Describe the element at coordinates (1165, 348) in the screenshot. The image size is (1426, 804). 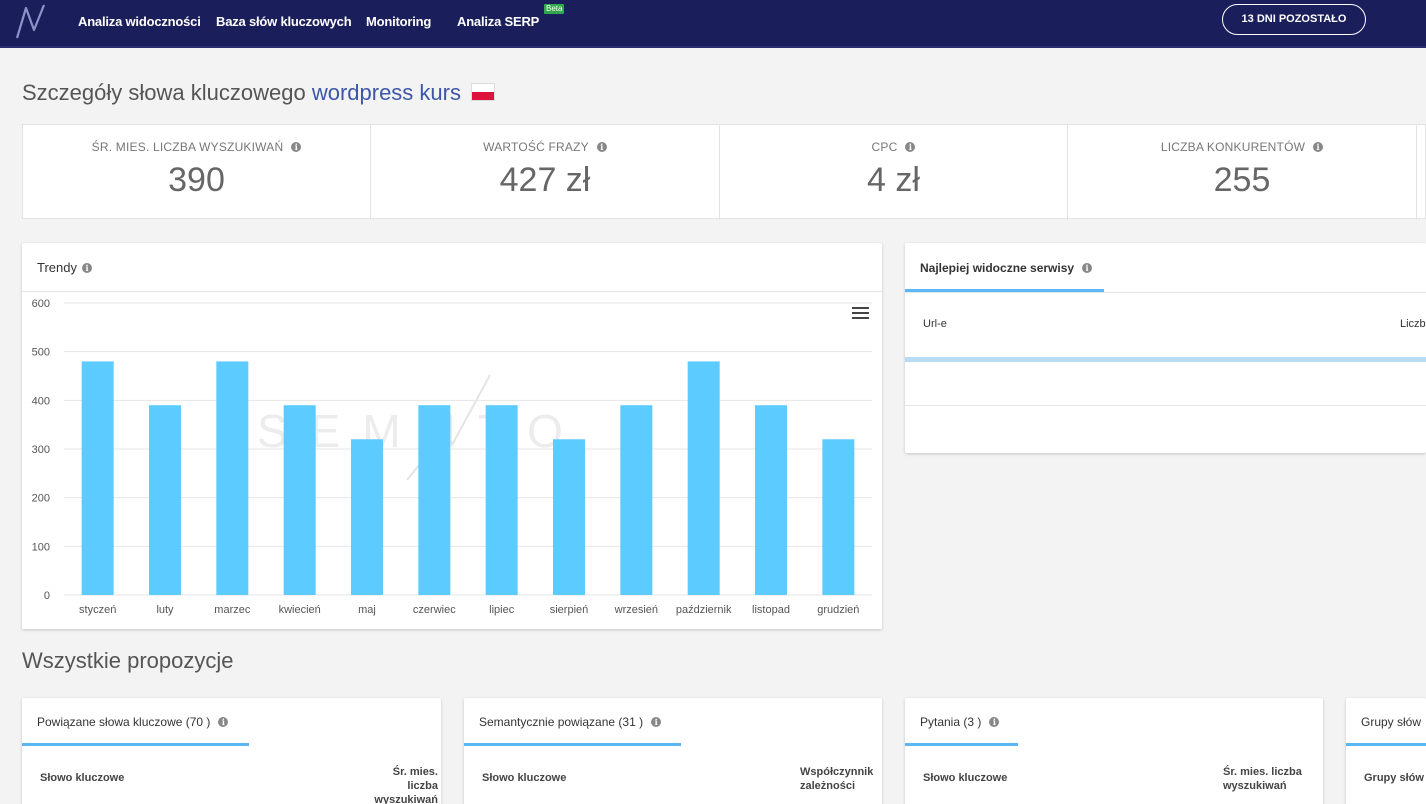
I see `visible-sites-card: Najlepiej widoczne serwisy i Url-e Liczb` at that location.